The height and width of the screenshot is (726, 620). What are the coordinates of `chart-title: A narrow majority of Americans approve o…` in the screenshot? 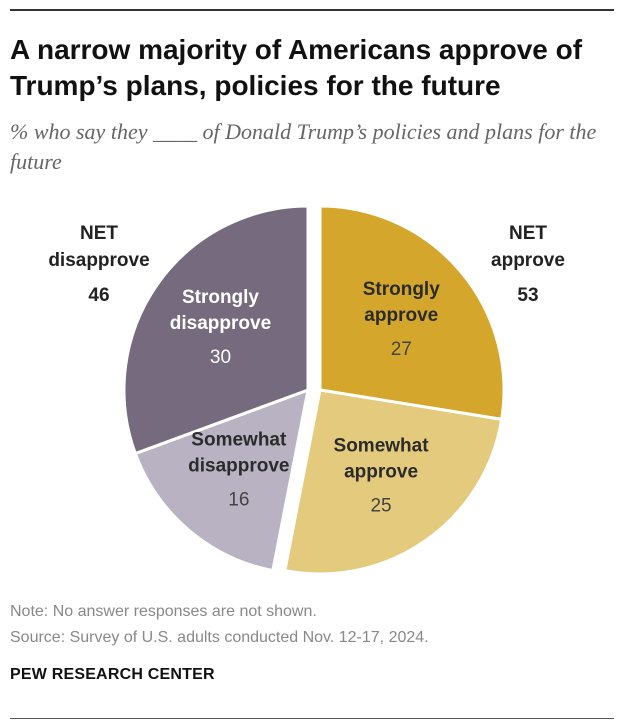 It's located at (296, 67).